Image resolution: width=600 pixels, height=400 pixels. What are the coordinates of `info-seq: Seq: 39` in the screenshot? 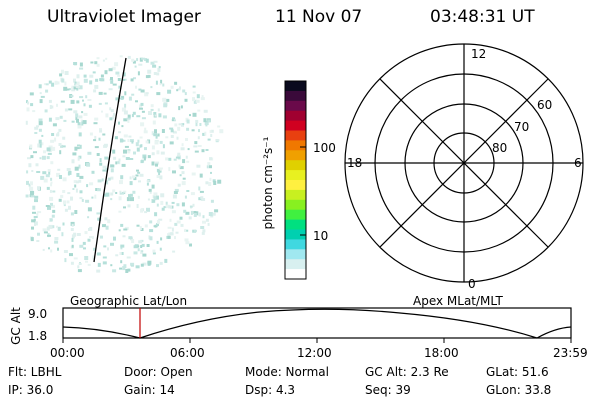 It's located at (388, 390).